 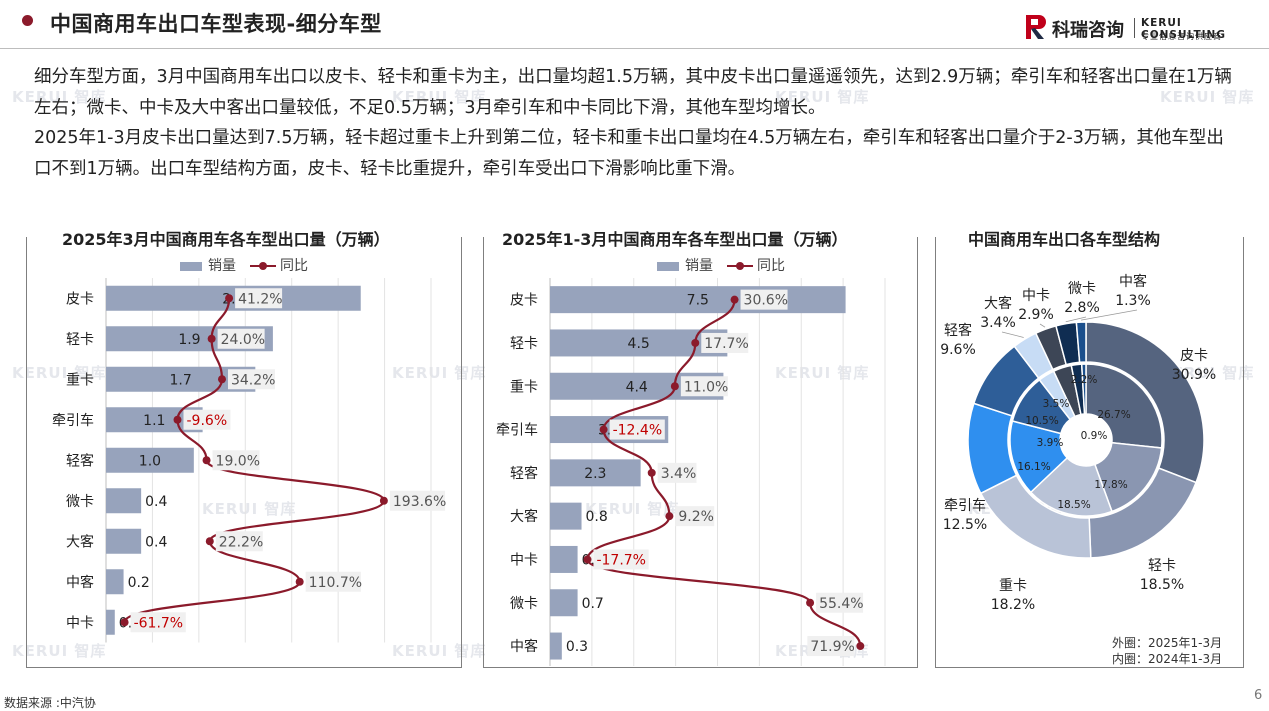 What do you see at coordinates (524, 646) in the screenshot?
I see `category-label: 中客` at bounding box center [524, 646].